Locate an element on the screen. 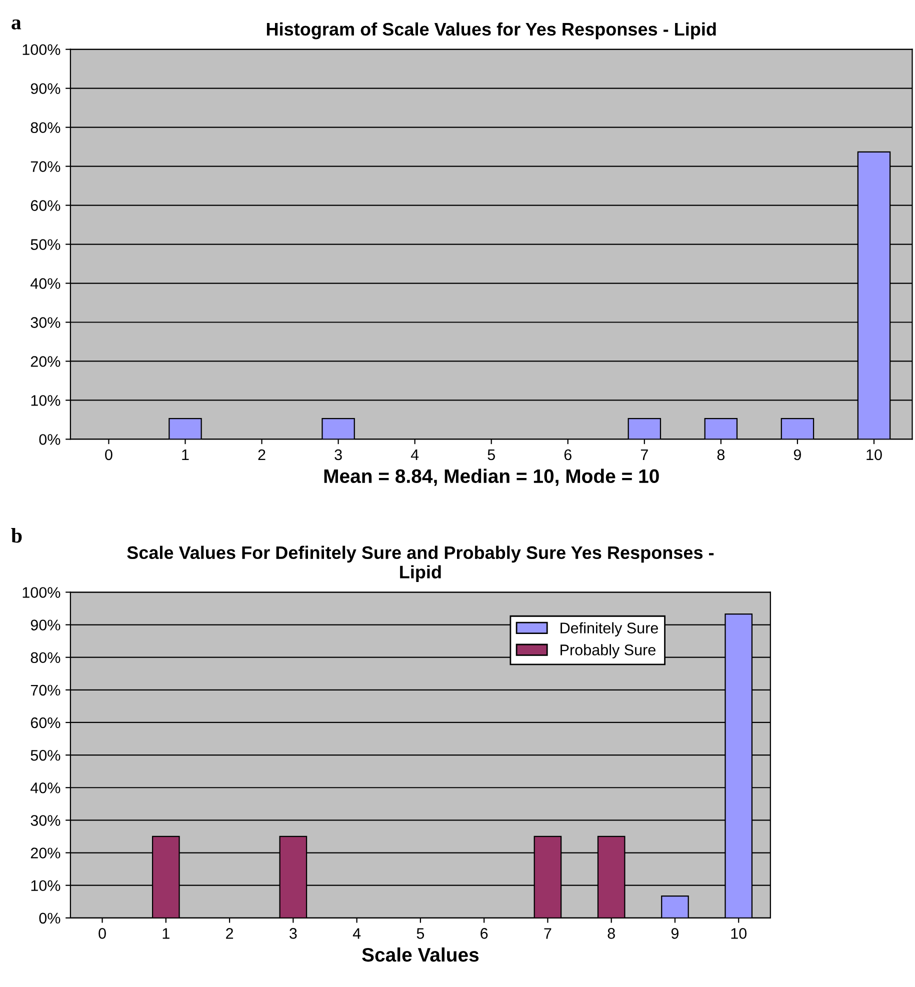  x-axis-title: Mean = 8.84, Median = 10, Mode = 10 is located at coordinates (491, 477).